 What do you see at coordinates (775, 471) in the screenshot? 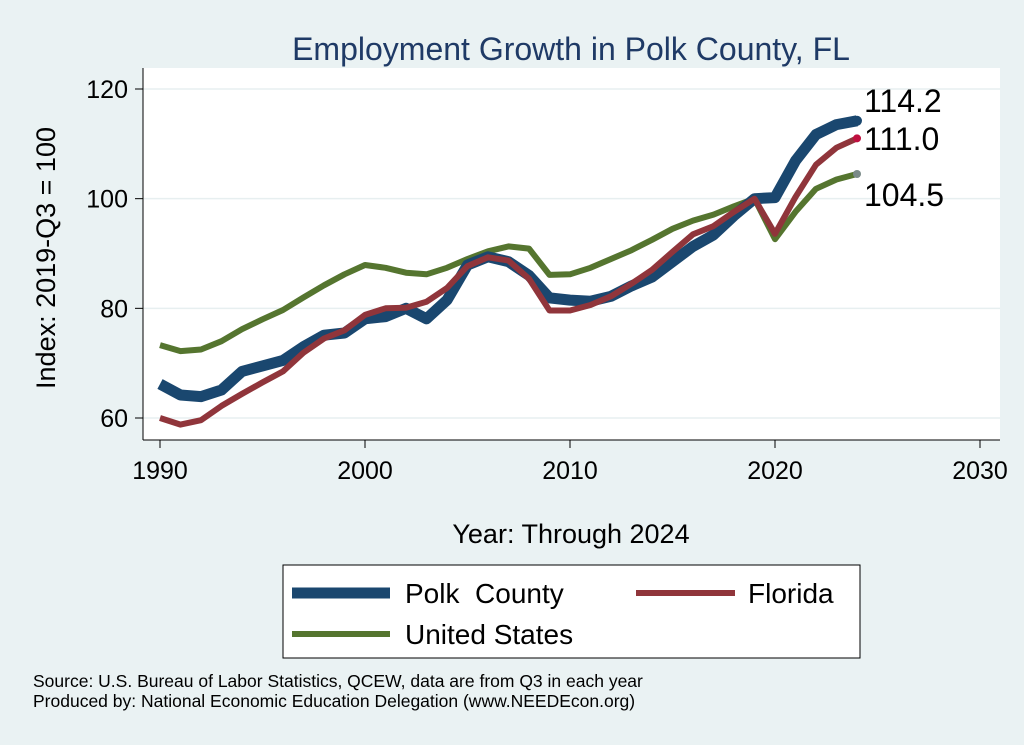
I see `x-tick-label-2020: 2020` at bounding box center [775, 471].